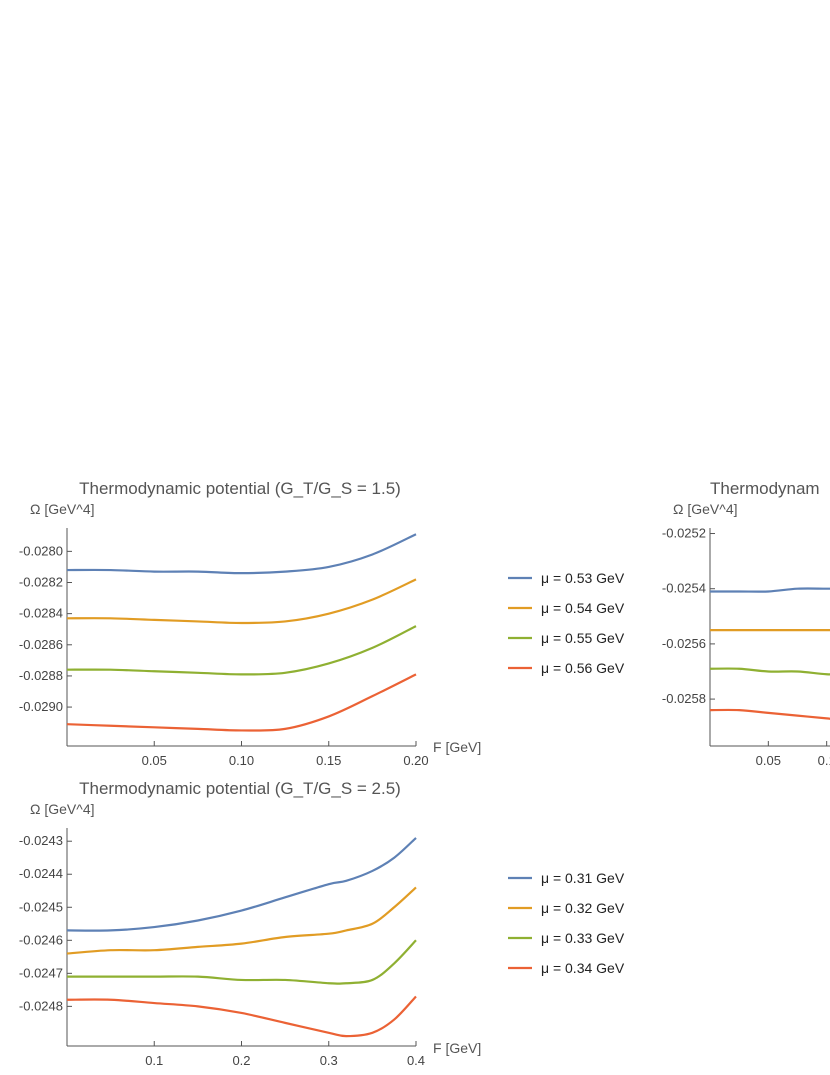 This screenshot has width=830, height=1075. Describe the element at coordinates (41, 582) in the screenshot. I see `y-tick-label: -0.0282` at that location.